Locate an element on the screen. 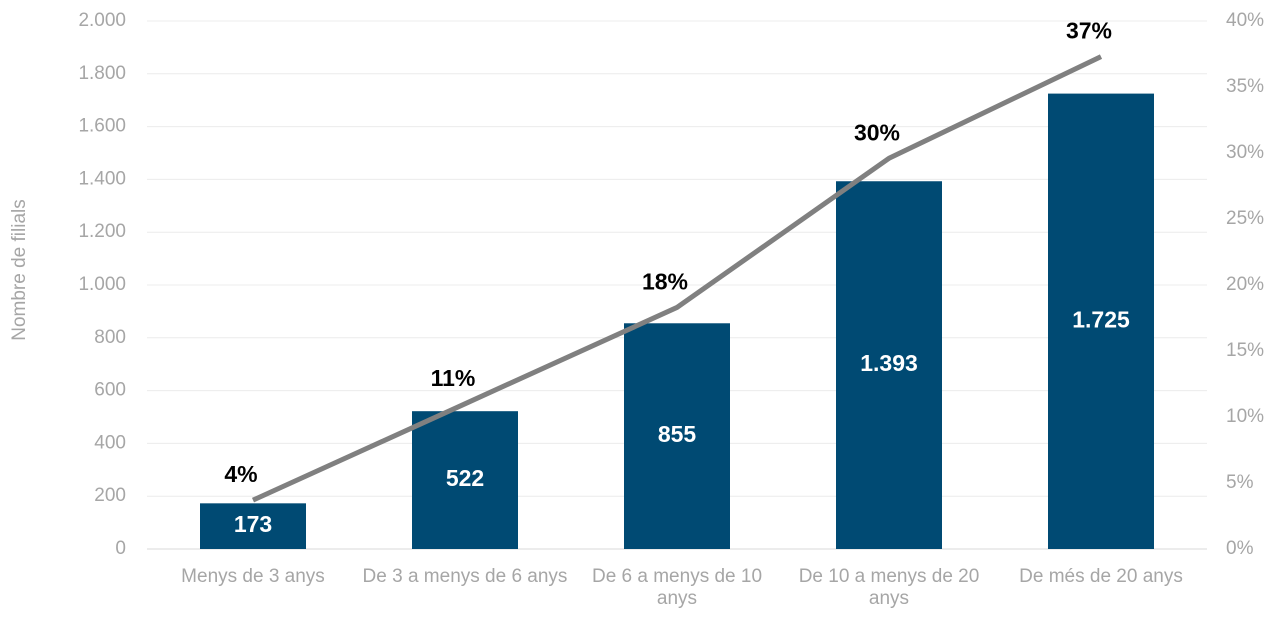  y-tick-label: 1.800 is located at coordinates (102, 73).